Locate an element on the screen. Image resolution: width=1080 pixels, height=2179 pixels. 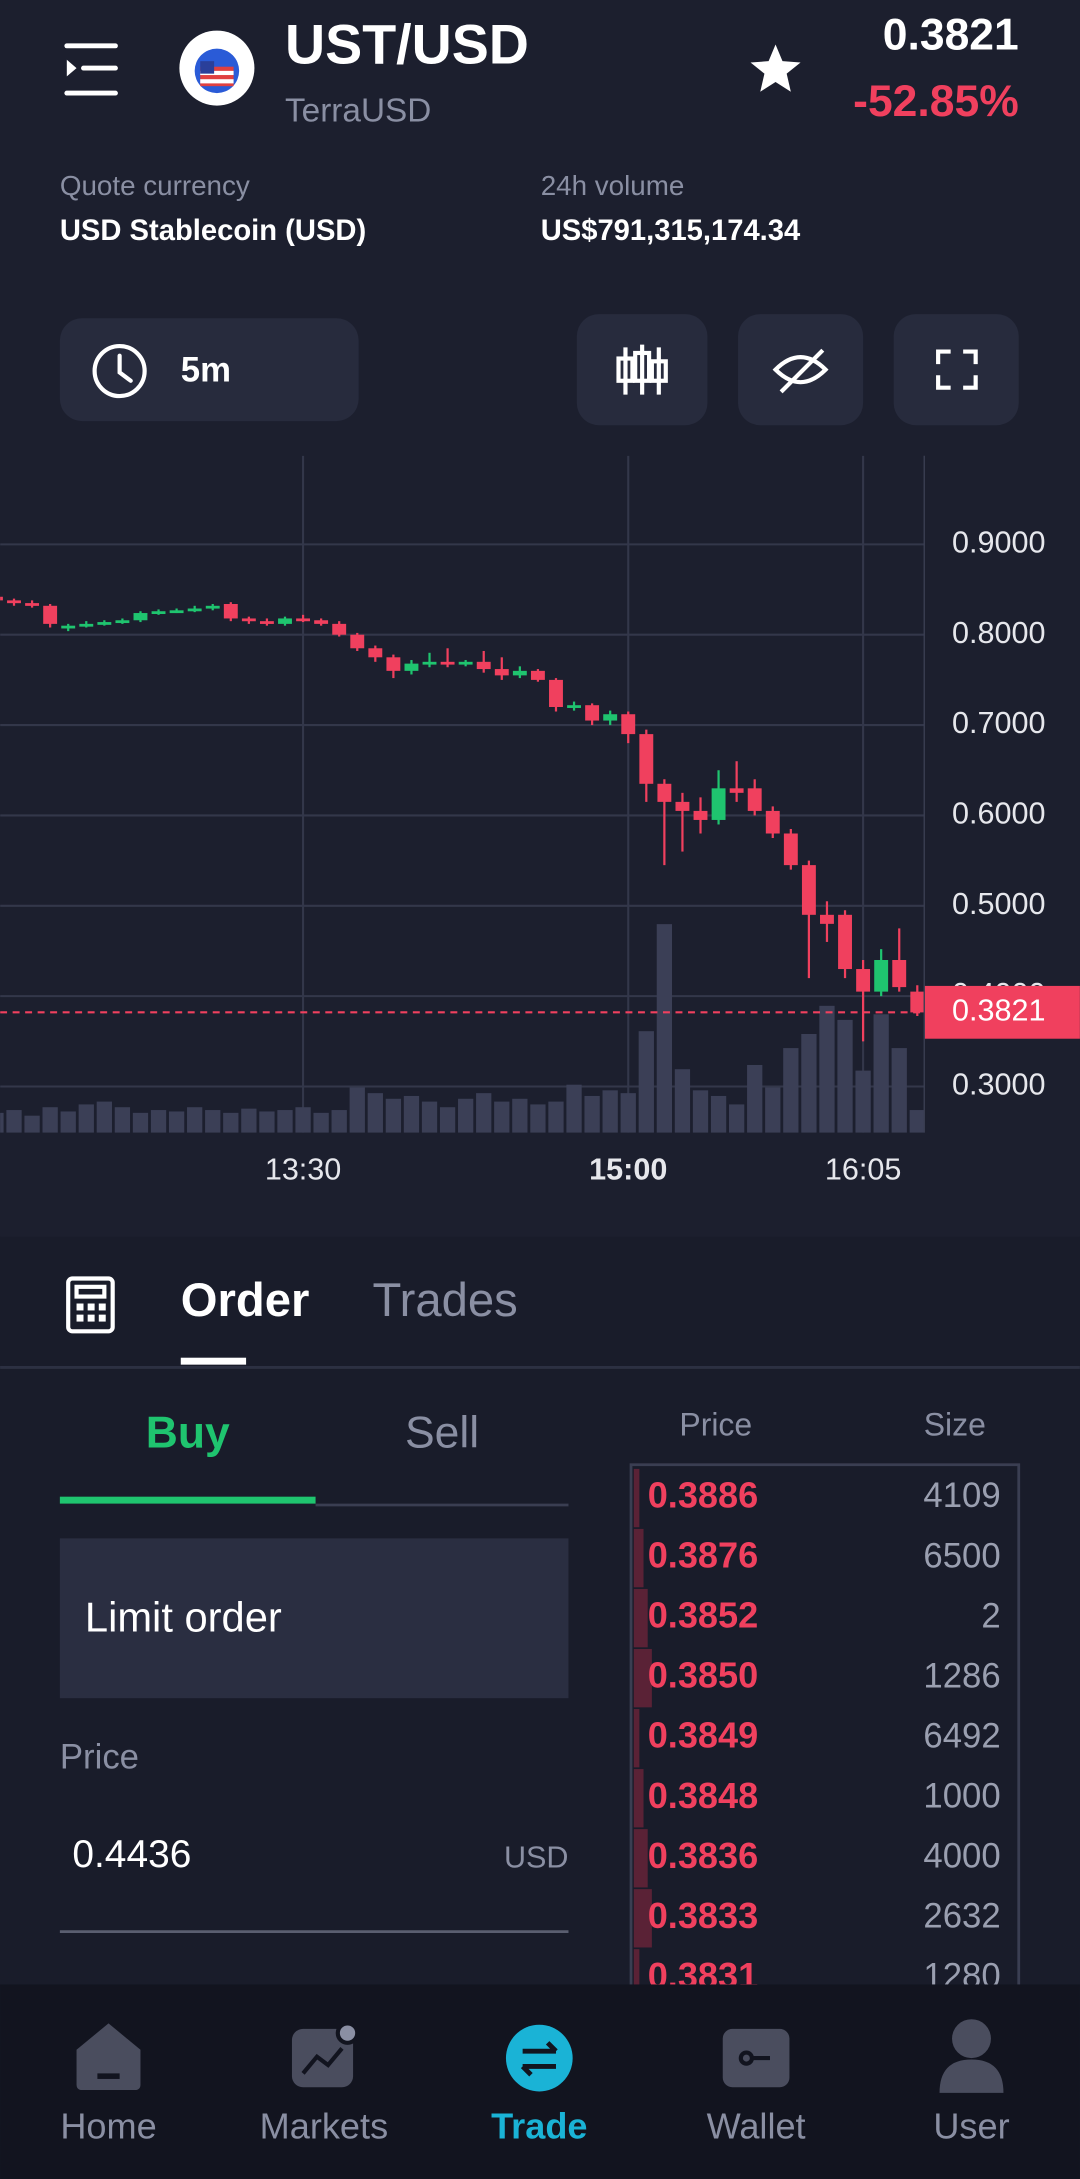
interval-button: 5m is located at coordinates (209, 370).